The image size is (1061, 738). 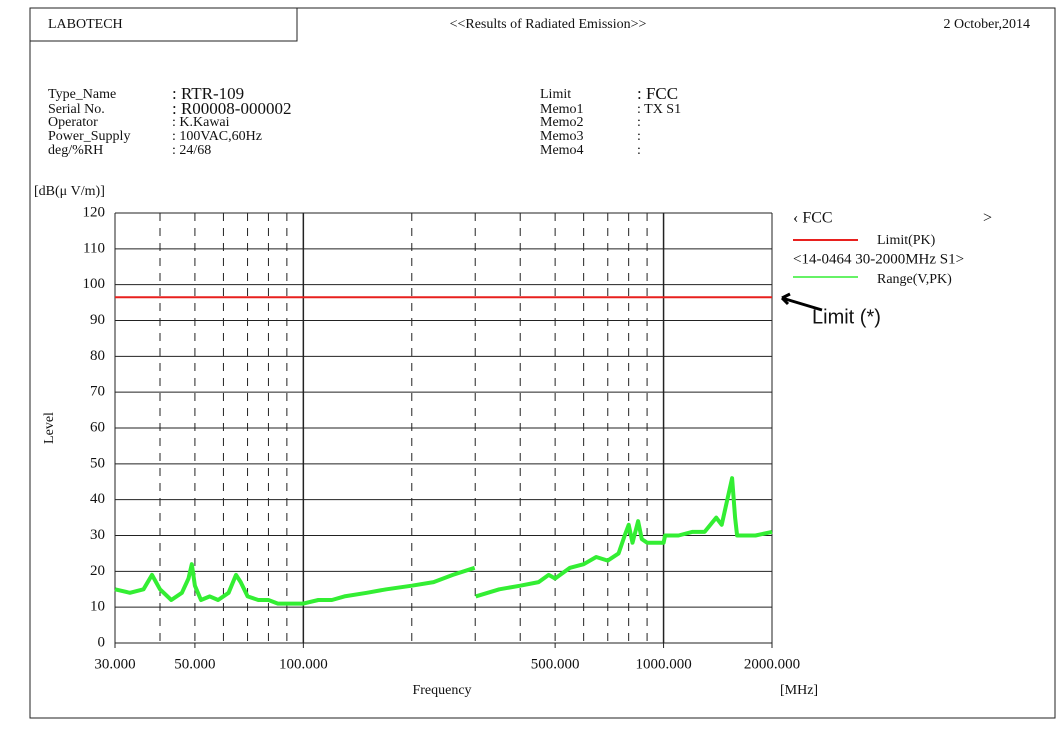 What do you see at coordinates (772, 664) in the screenshot?
I see `x-tick-label: 2000.000` at bounding box center [772, 664].